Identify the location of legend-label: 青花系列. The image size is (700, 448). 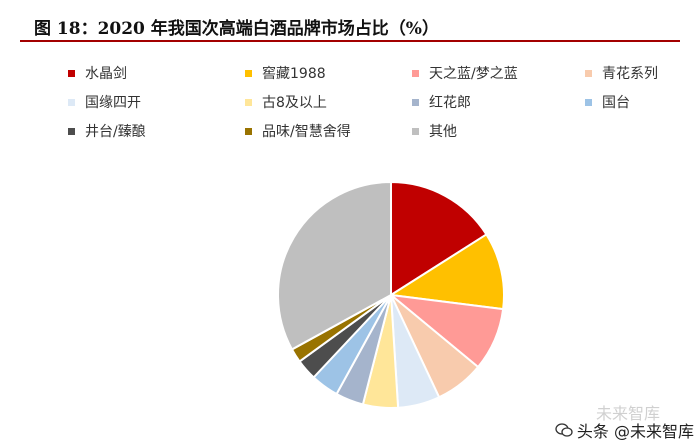
(630, 74).